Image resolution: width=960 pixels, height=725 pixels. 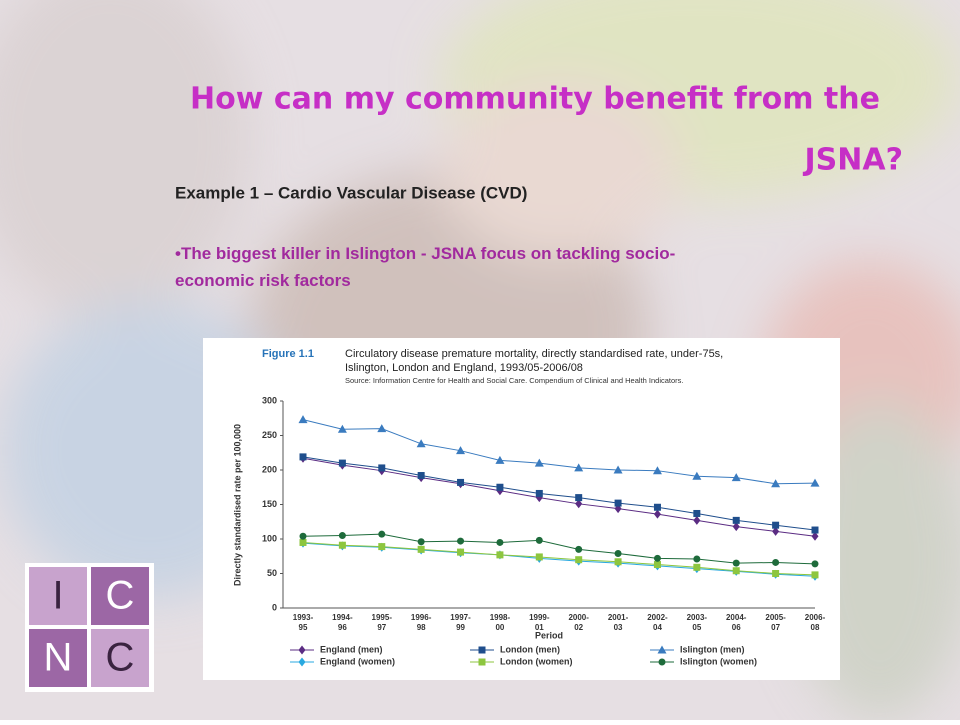 I want to click on x-tick-label: 1993-95, so click(x=303, y=622).